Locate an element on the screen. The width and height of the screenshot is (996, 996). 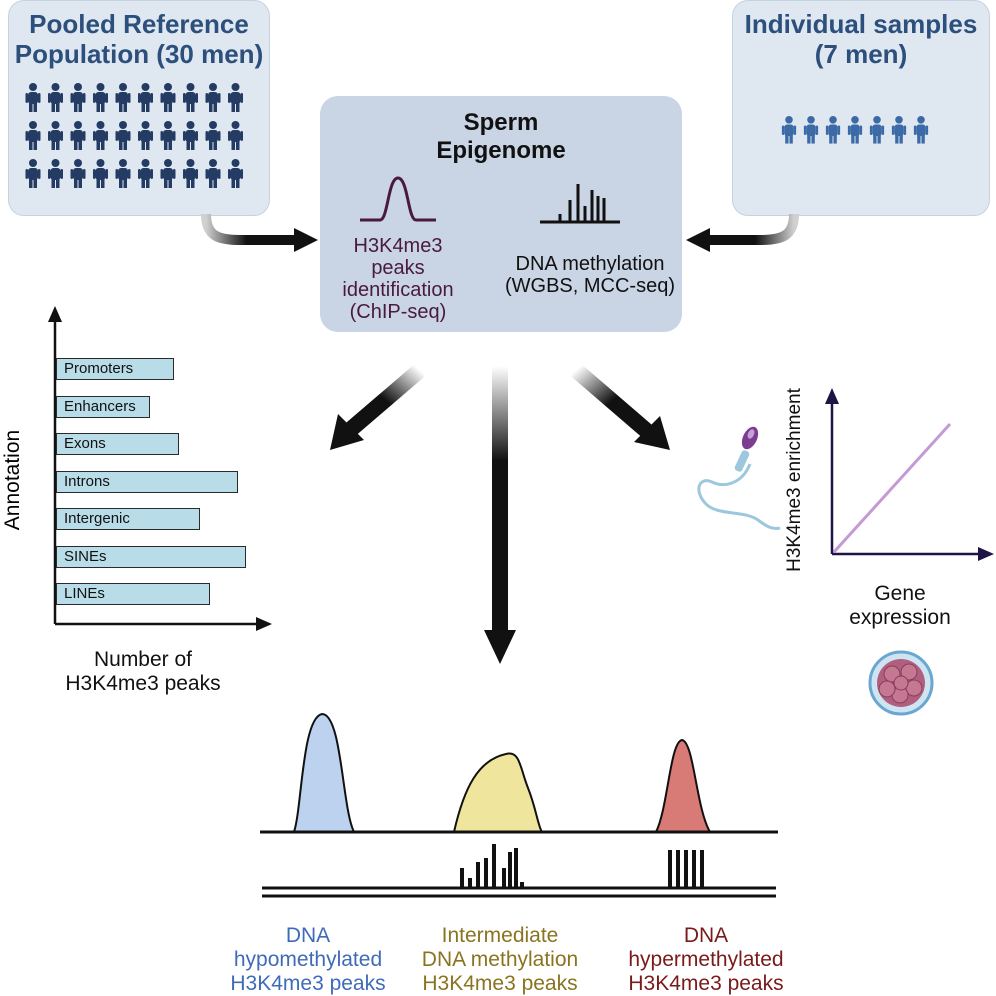
arrow-left-head is located at coordinates (306, 240).